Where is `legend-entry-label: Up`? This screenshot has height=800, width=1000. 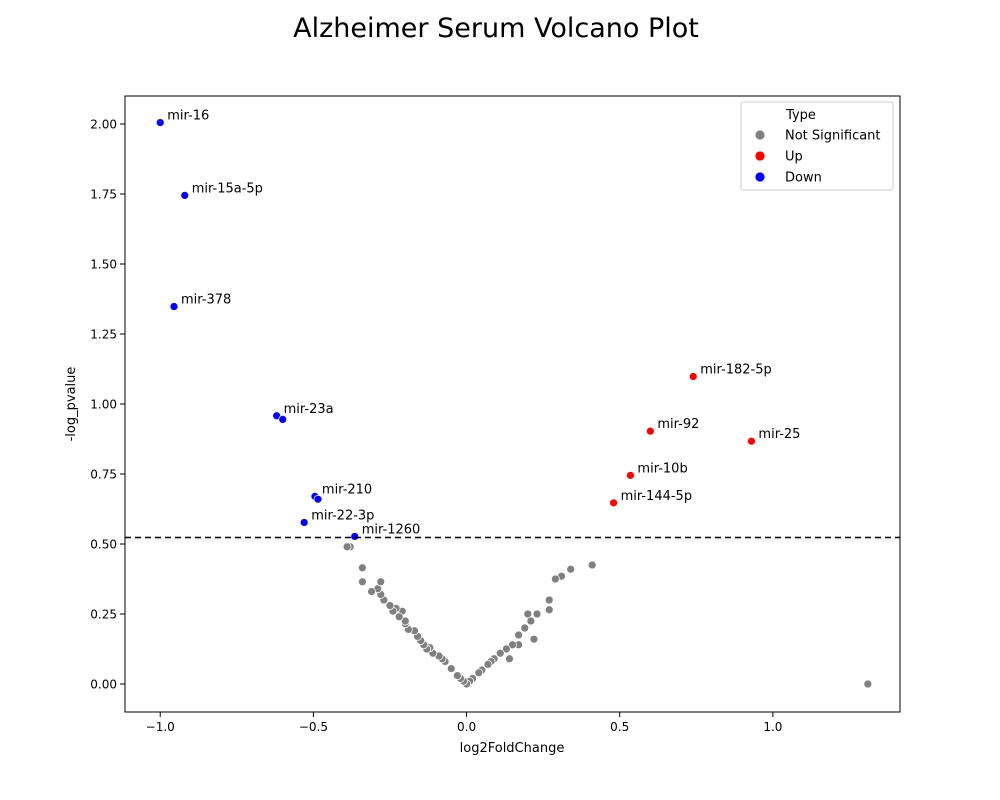 legend-entry-label: Up is located at coordinates (794, 157).